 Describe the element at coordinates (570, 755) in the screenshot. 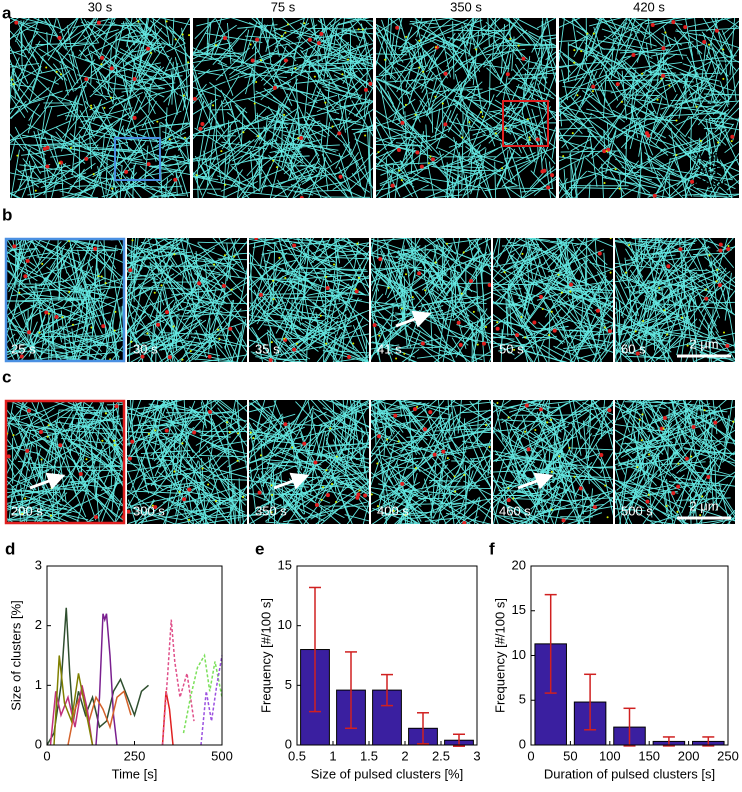

I see `x-tick-label: 50` at that location.